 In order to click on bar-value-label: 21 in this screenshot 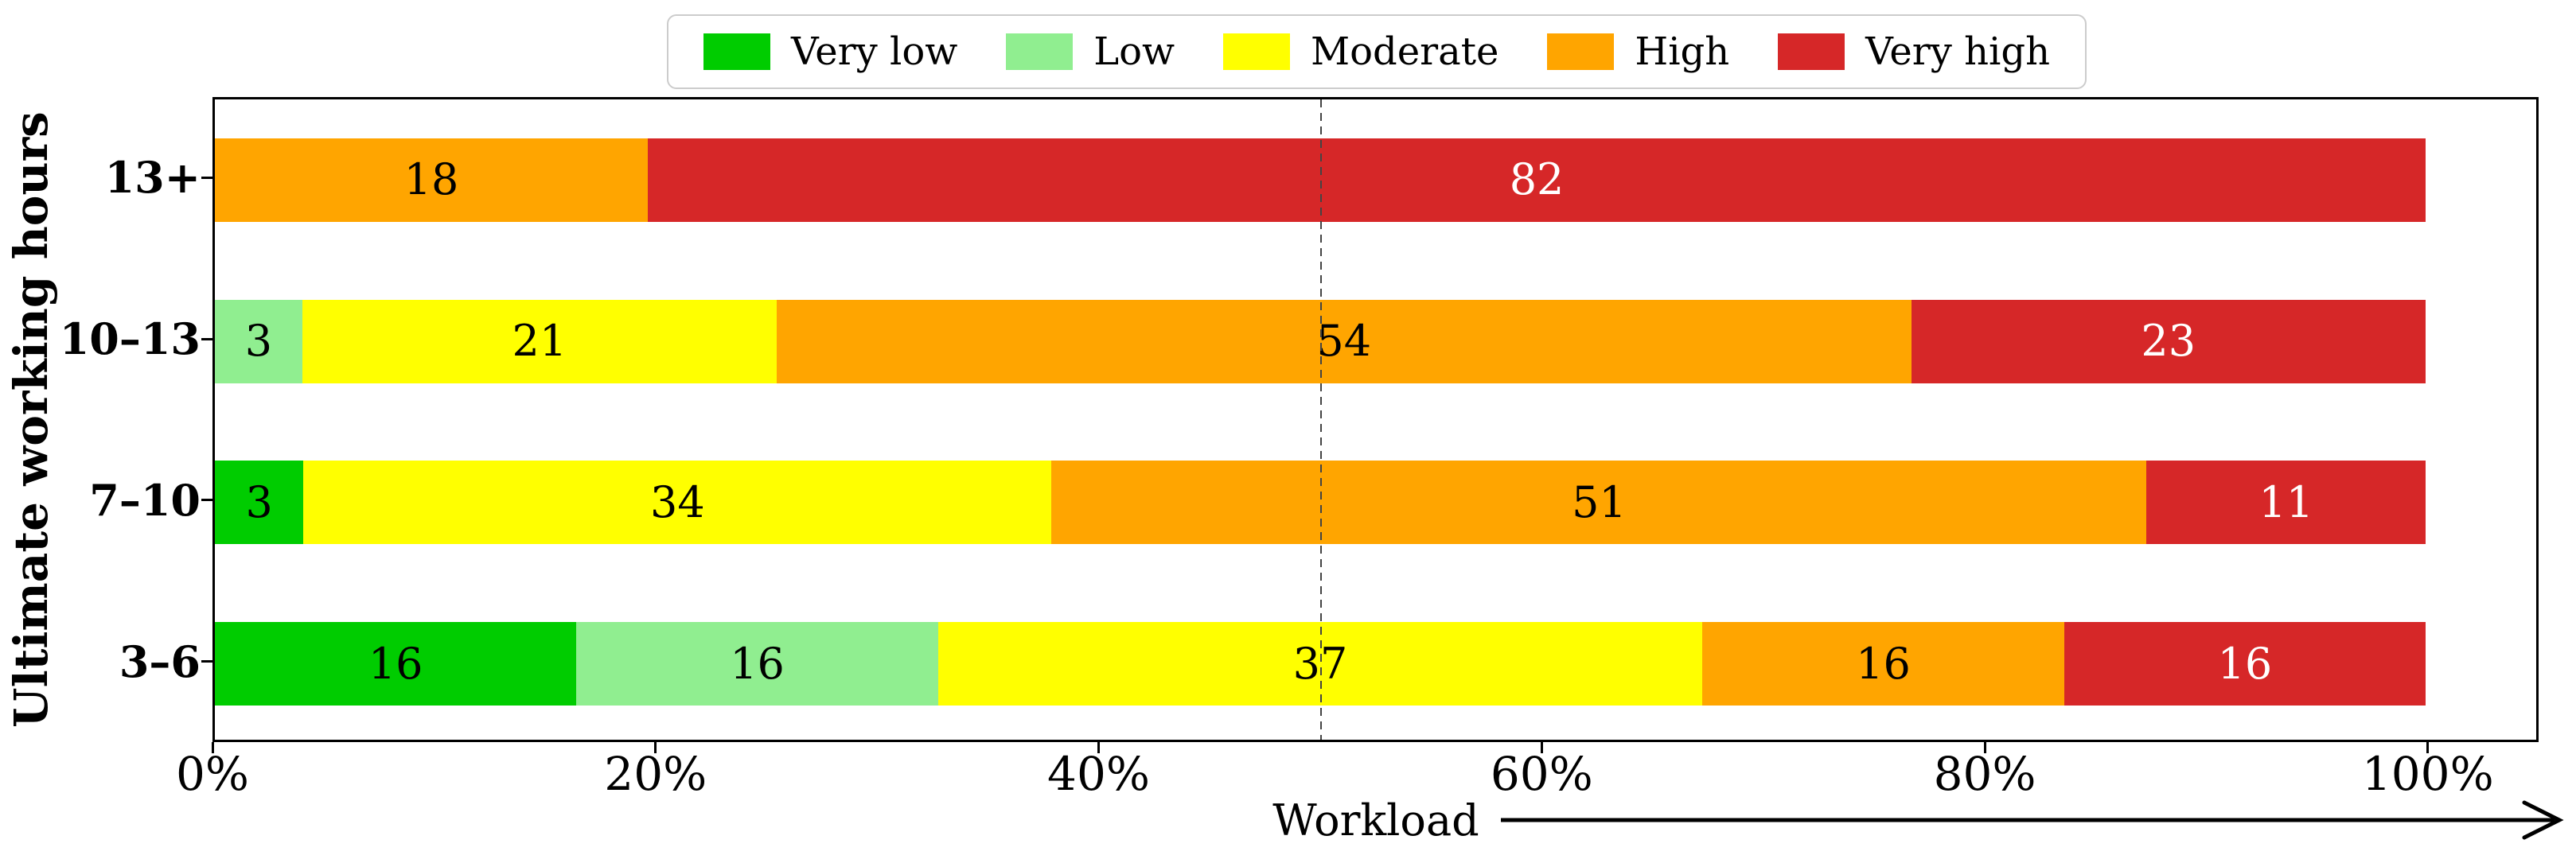, I will do `click(539, 341)`.